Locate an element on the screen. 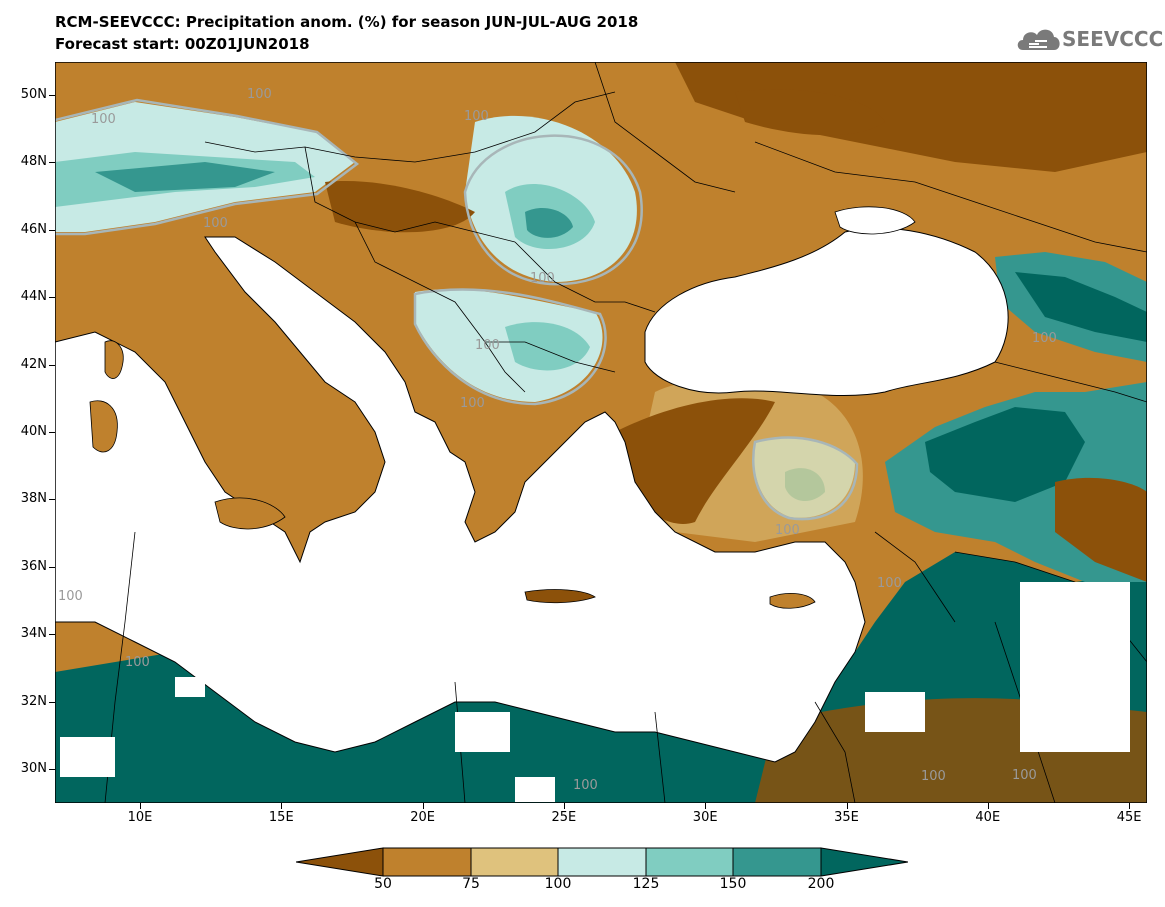 The width and height of the screenshot is (1165, 907). legend-label: 150 is located at coordinates (733, 884).